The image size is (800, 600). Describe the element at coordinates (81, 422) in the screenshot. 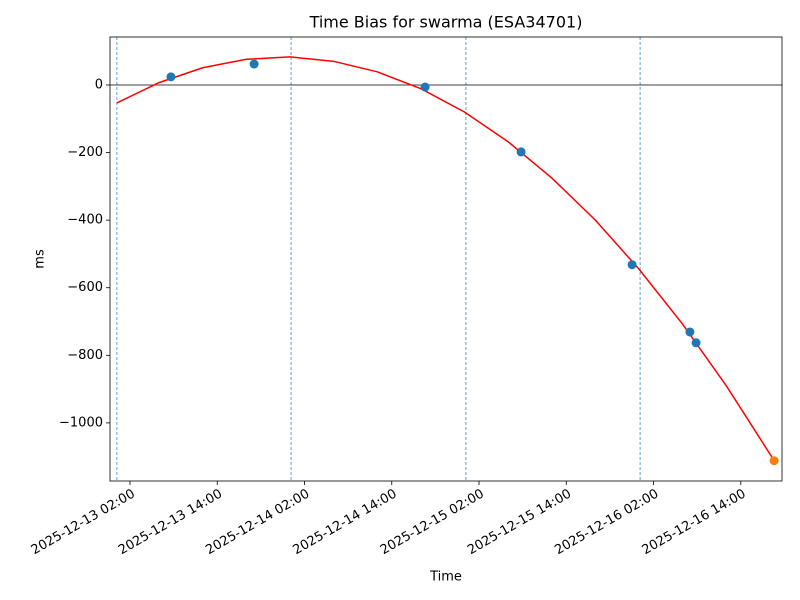

I see `y-tick-label: −1000` at that location.